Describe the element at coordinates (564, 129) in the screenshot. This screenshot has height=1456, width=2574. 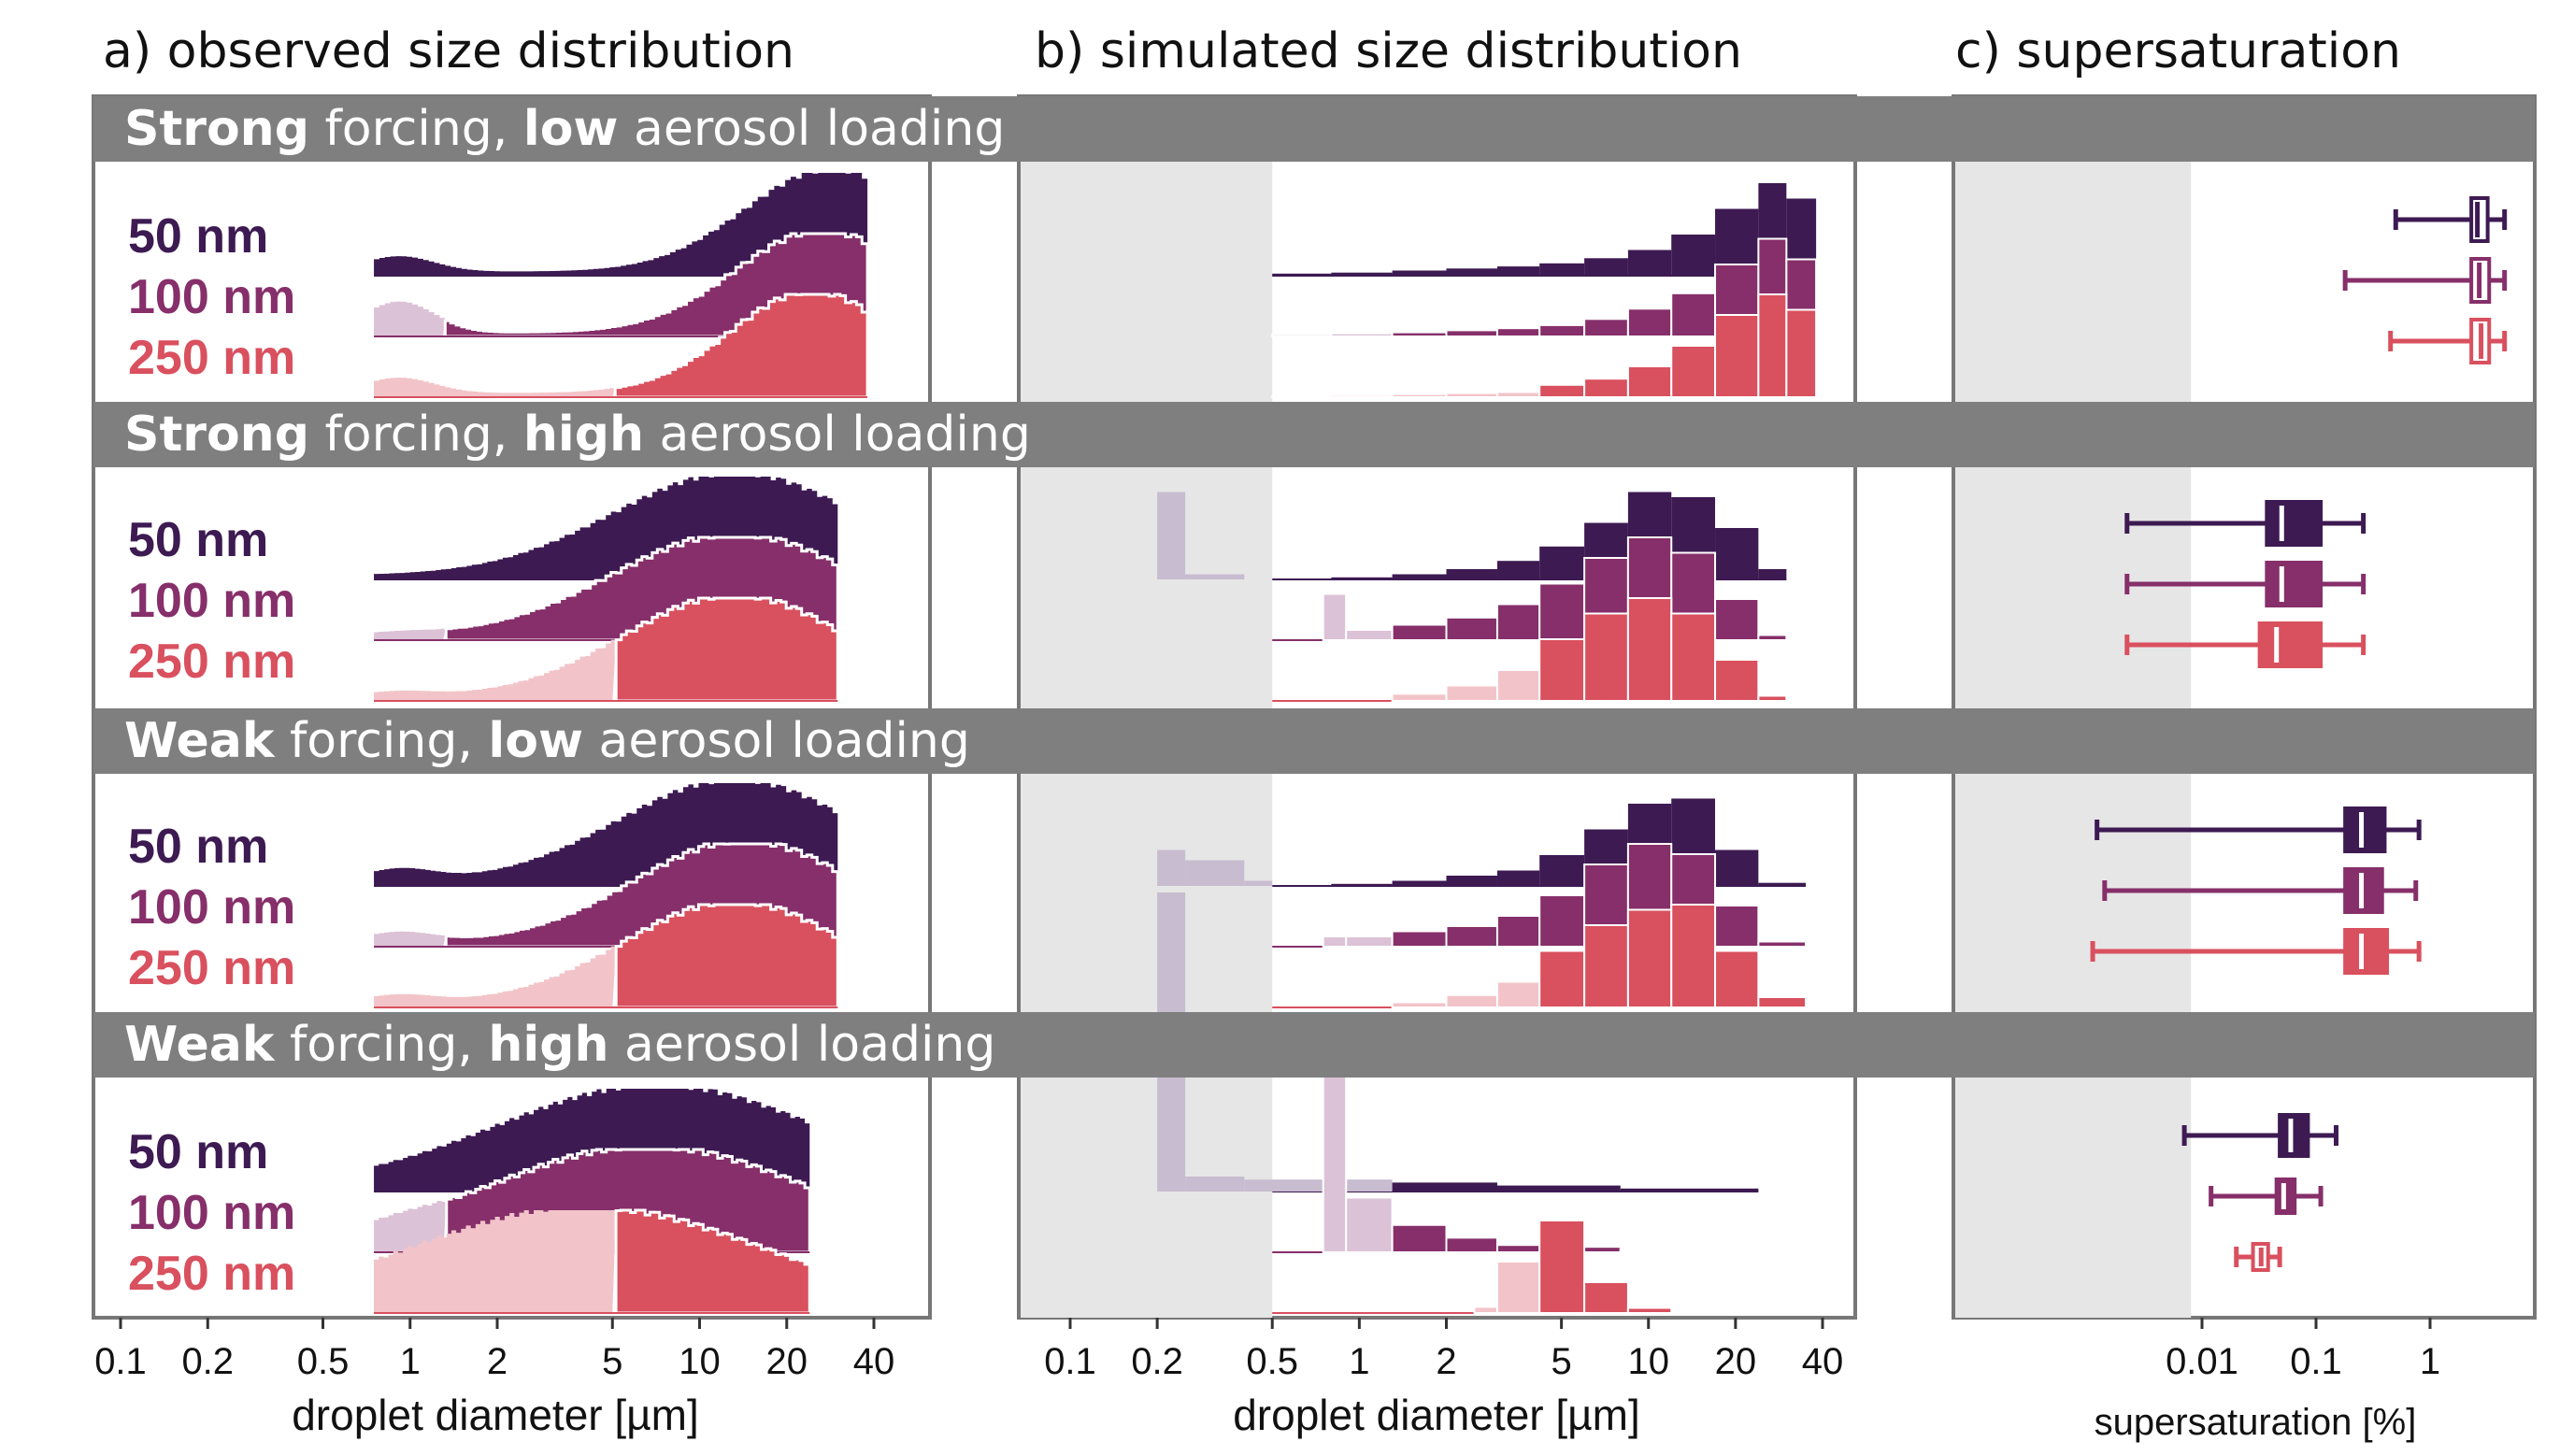
I see `condition-label: Strong forcing, low aerosol loading` at that location.